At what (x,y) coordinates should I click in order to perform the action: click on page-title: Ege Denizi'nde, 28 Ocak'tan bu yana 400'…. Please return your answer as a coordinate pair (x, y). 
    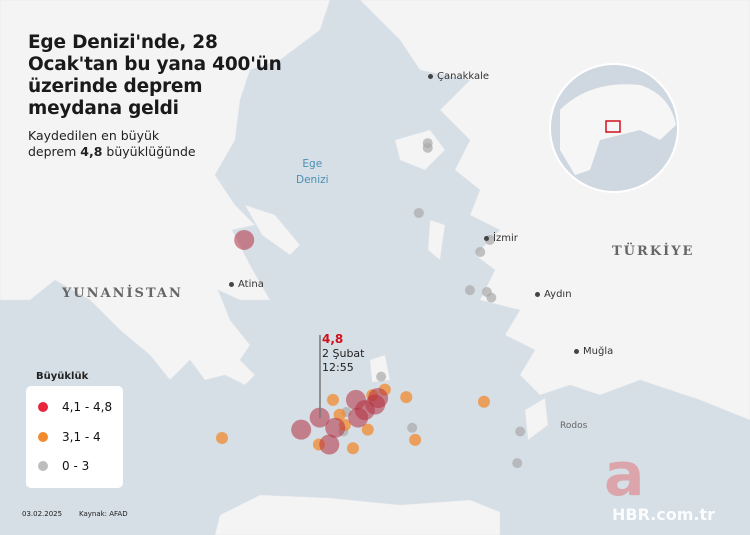
    Looking at the image, I should click on (155, 75).